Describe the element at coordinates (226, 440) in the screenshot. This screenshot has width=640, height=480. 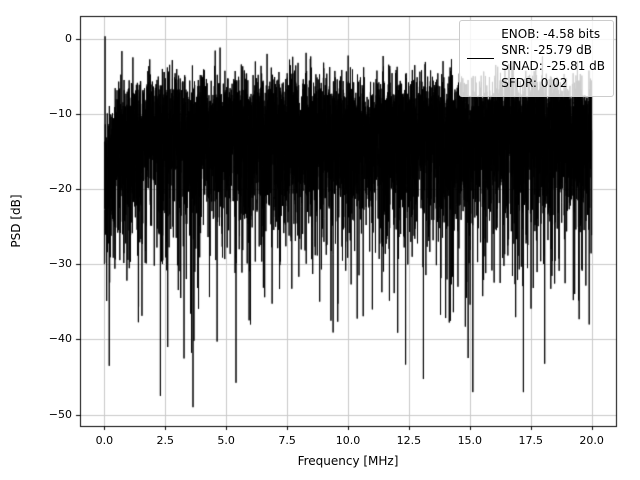
I see `x-tick-label: 5.0` at that location.